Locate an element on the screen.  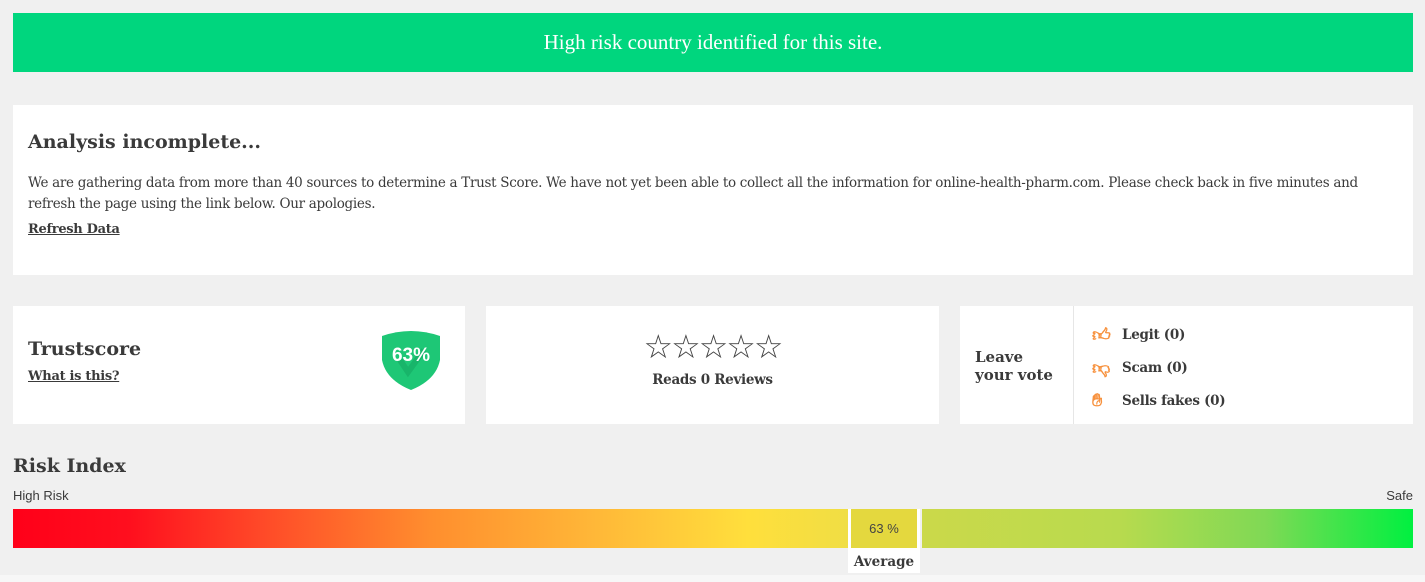
reviews-card: ☆☆☆☆☆ Reads 0 Reviews is located at coordinates (712, 365).